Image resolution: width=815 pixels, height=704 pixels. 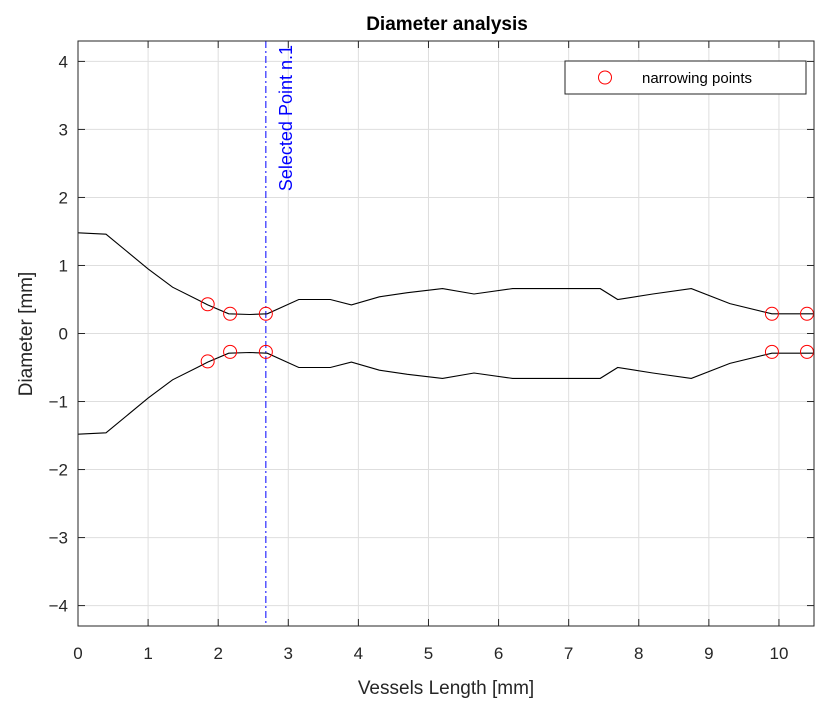 I want to click on legend: narrowing points, so click(x=685, y=77).